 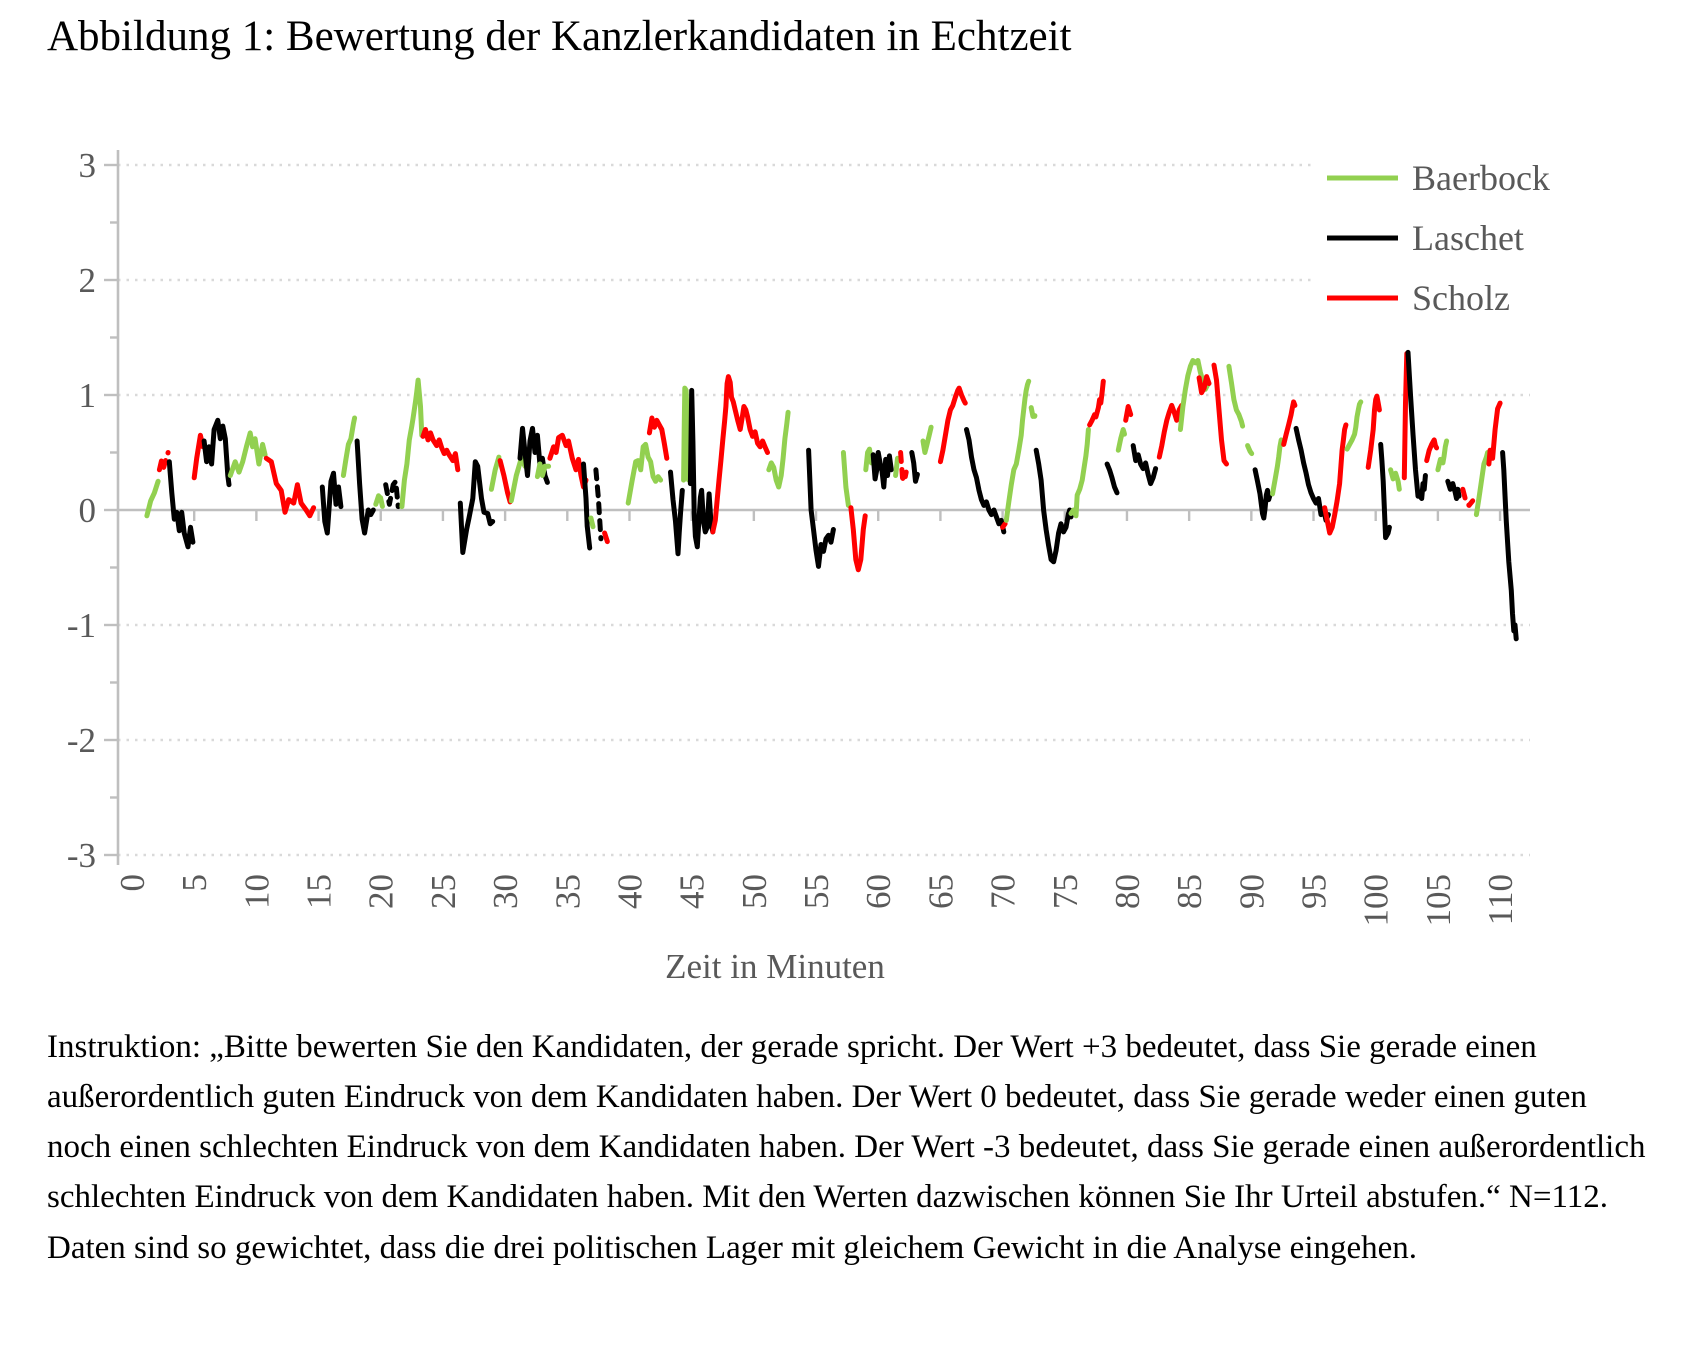 What do you see at coordinates (443, 891) in the screenshot?
I see `x-tick-label: 25` at bounding box center [443, 891].